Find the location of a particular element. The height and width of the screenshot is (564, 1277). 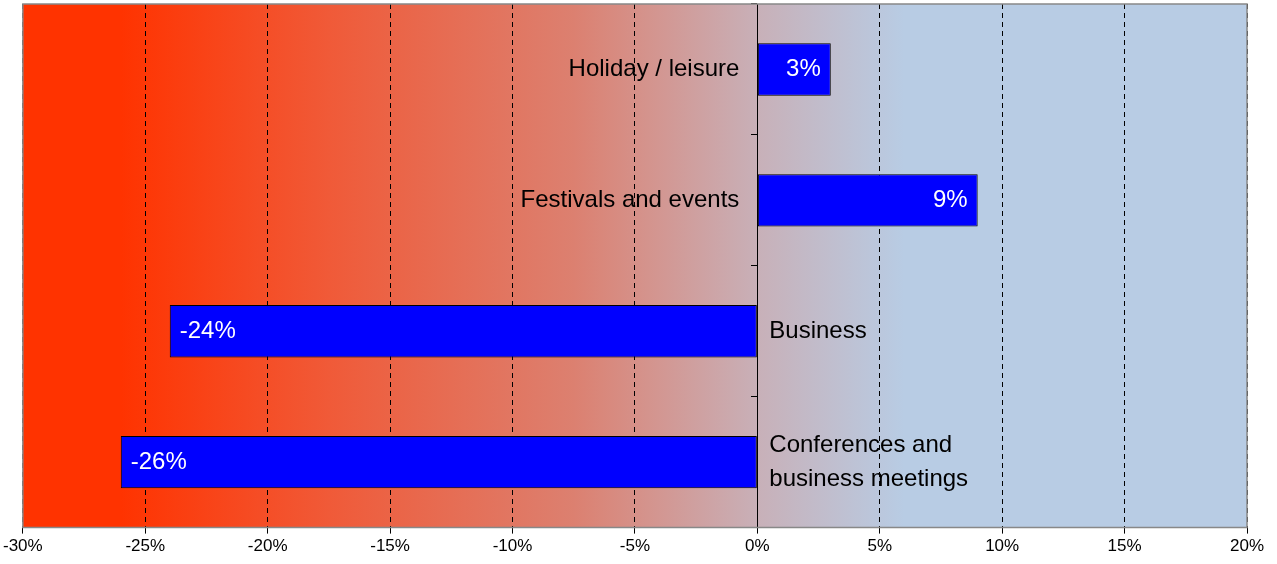

data-label: 9% is located at coordinates (950, 198).